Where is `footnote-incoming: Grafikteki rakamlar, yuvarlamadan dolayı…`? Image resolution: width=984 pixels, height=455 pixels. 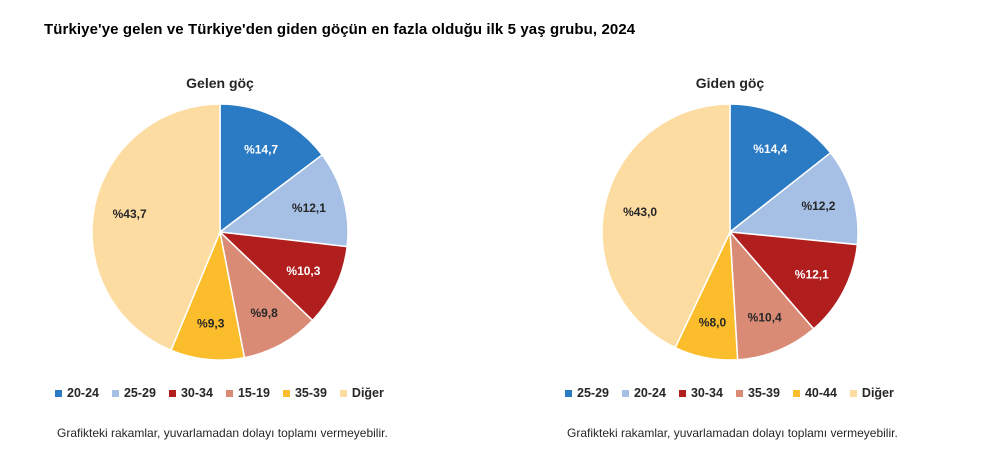 footnote-incoming: Grafikteki rakamlar, yuvarlamadan dolayı… is located at coordinates (222, 433).